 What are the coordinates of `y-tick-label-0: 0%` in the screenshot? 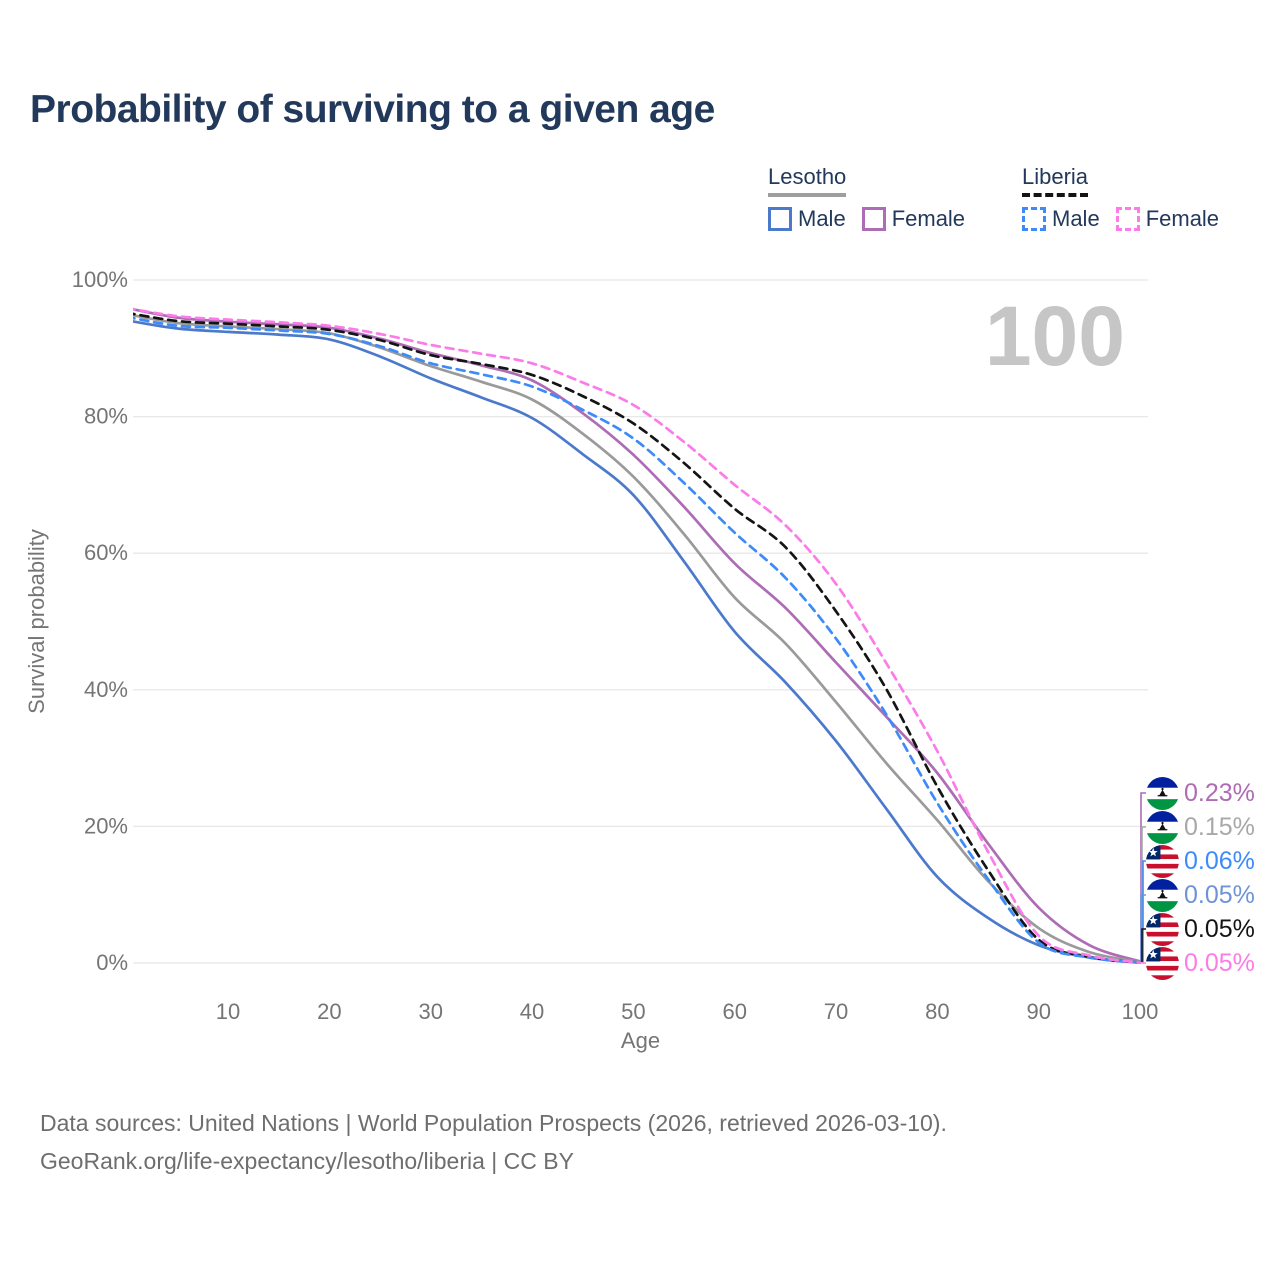 It's located at (112, 962).